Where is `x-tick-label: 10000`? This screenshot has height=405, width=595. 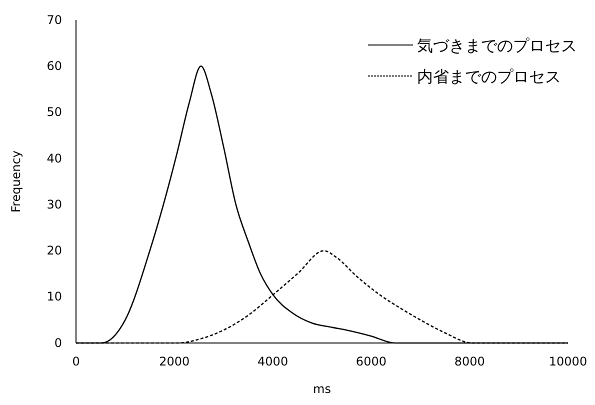 x-tick-label: 10000 is located at coordinates (568, 361).